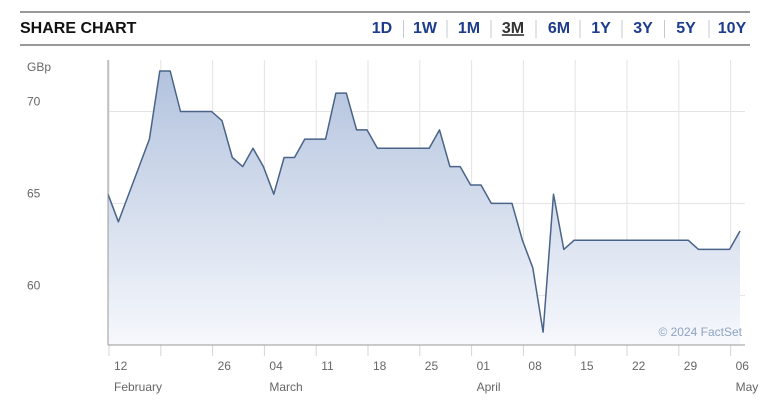  I want to click on widget-title: SHARE CHART, so click(78, 28).